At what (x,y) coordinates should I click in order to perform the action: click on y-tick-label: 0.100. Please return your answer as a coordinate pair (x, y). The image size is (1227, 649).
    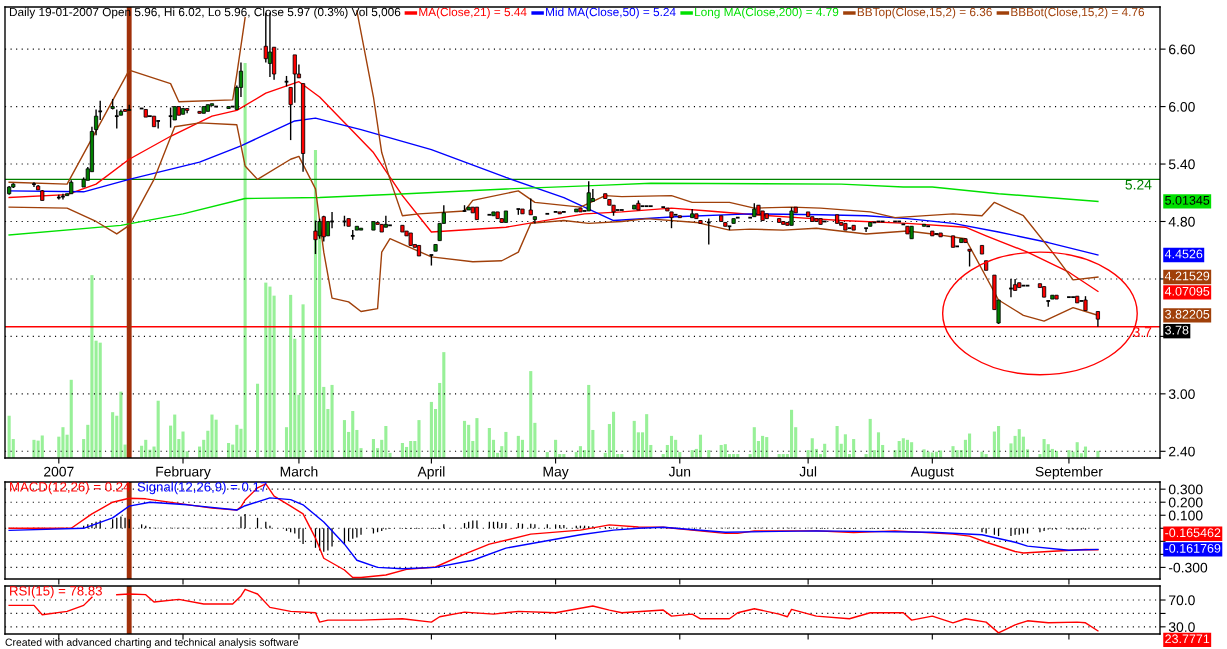
    Looking at the image, I should click on (1185, 515).